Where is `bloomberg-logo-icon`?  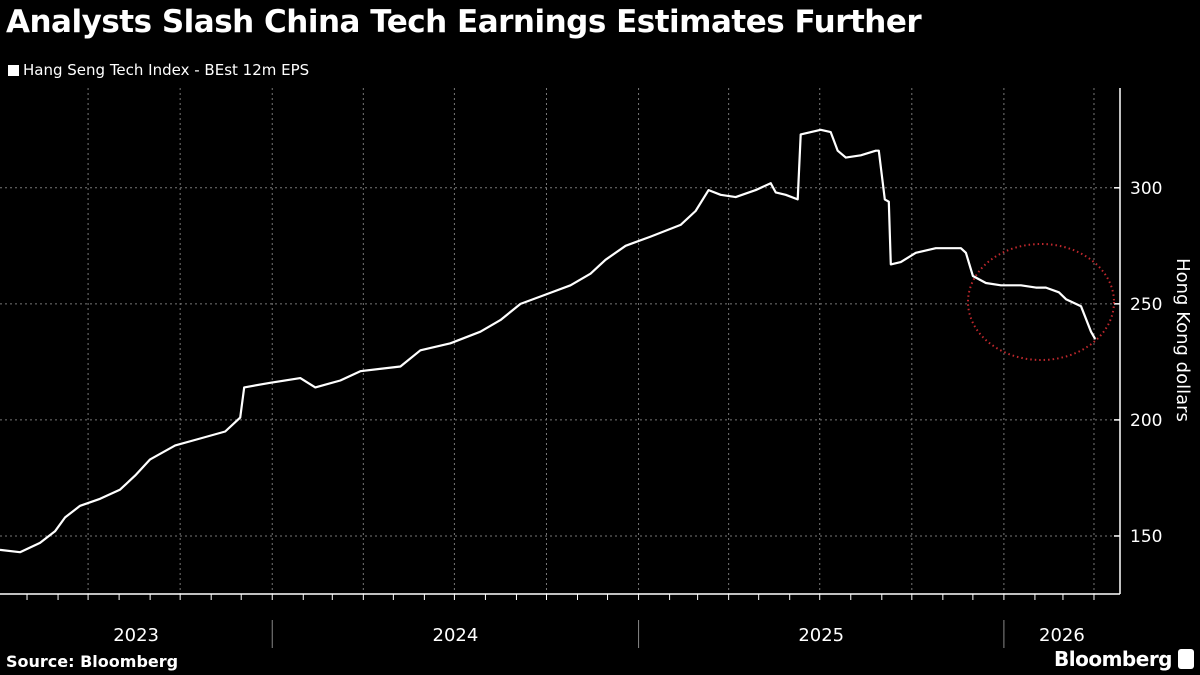
bloomberg-logo-icon is located at coordinates (1186, 659).